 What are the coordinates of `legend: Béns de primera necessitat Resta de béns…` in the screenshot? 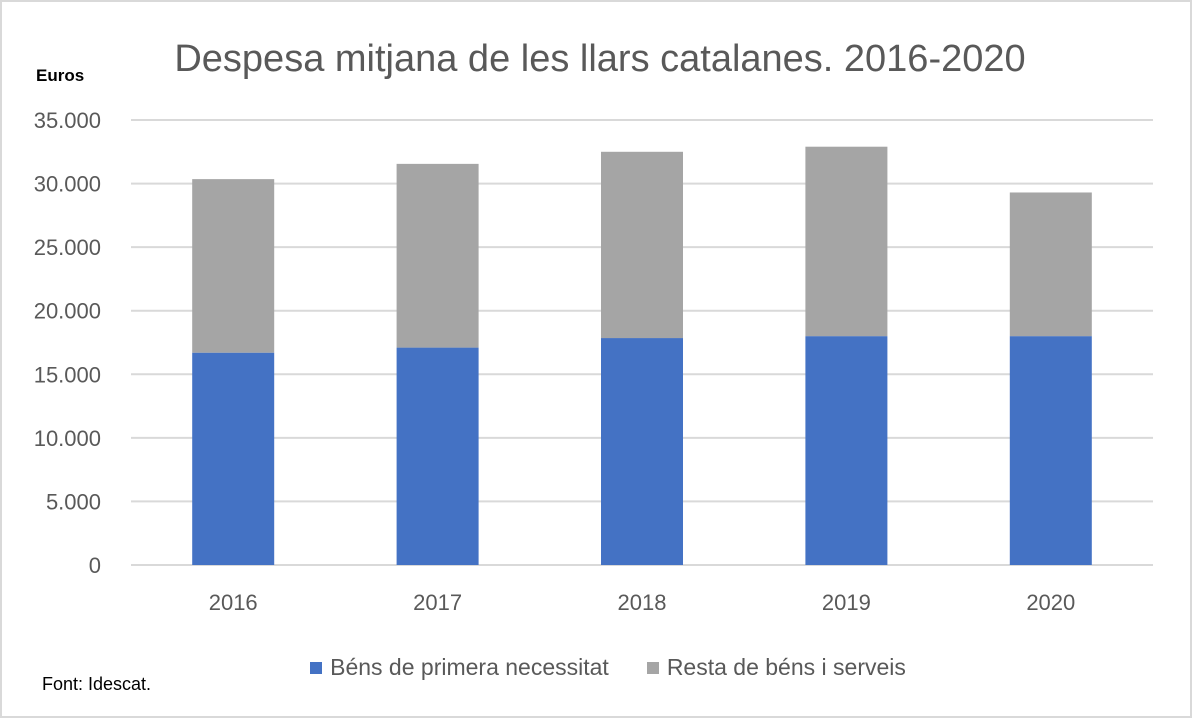 It's located at (600, 667).